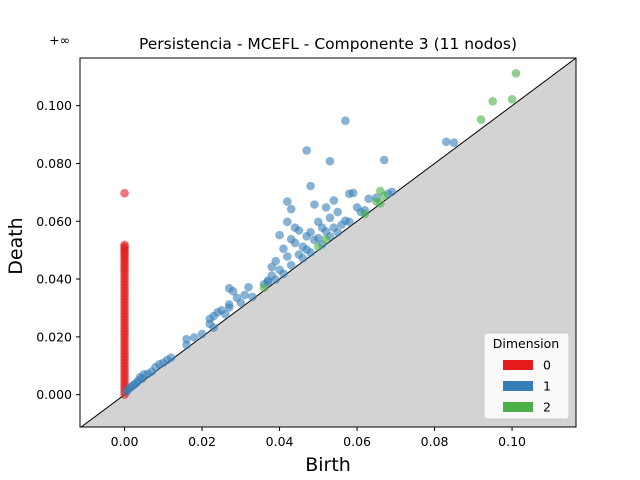 This screenshot has width=640, height=480. Describe the element at coordinates (280, 441) in the screenshot. I see `x-tick-label-2: 0.04` at that location.